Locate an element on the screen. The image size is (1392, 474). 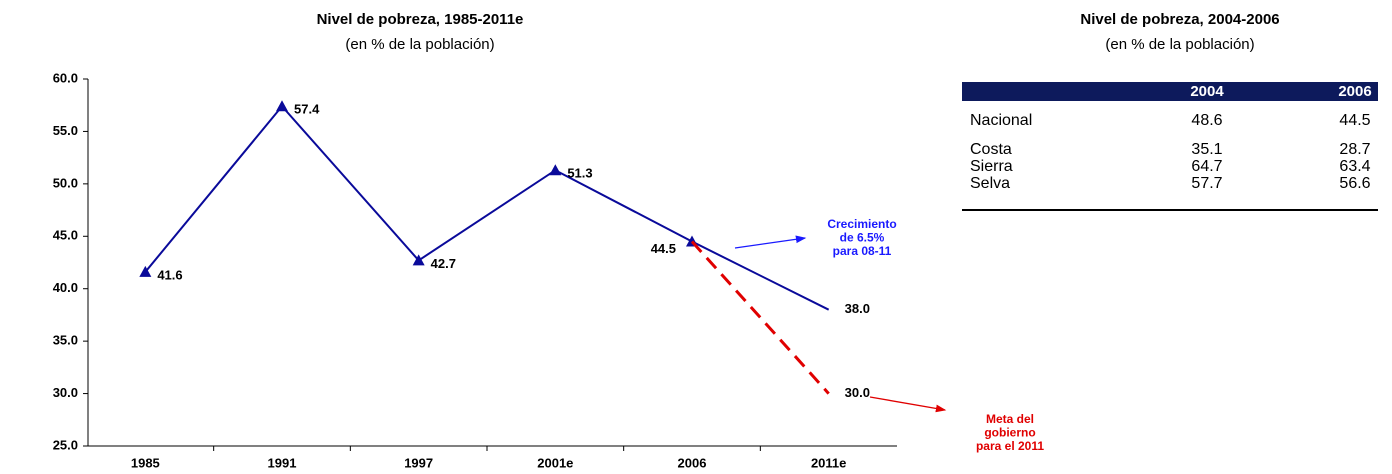
table-cell: 35.1 is located at coordinates (1206, 149).